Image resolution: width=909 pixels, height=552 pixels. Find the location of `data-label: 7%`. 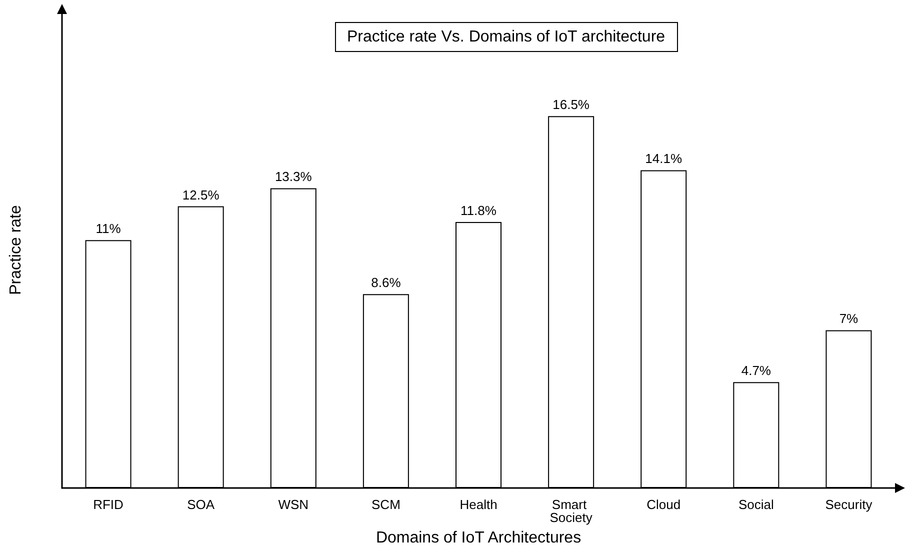

data-label: 7% is located at coordinates (849, 318).